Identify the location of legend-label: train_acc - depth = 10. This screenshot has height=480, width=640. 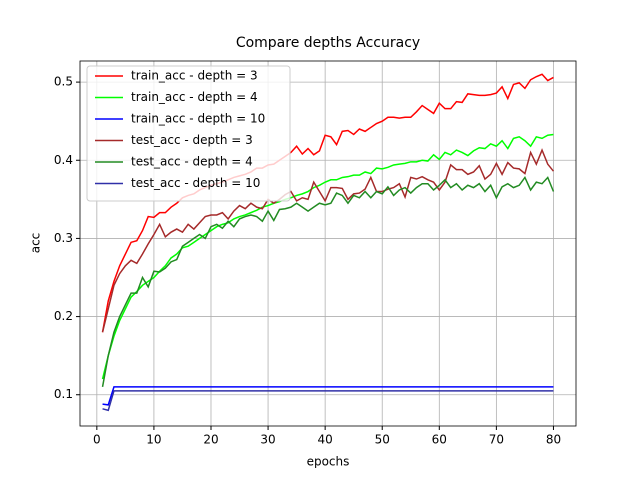
(198, 119).